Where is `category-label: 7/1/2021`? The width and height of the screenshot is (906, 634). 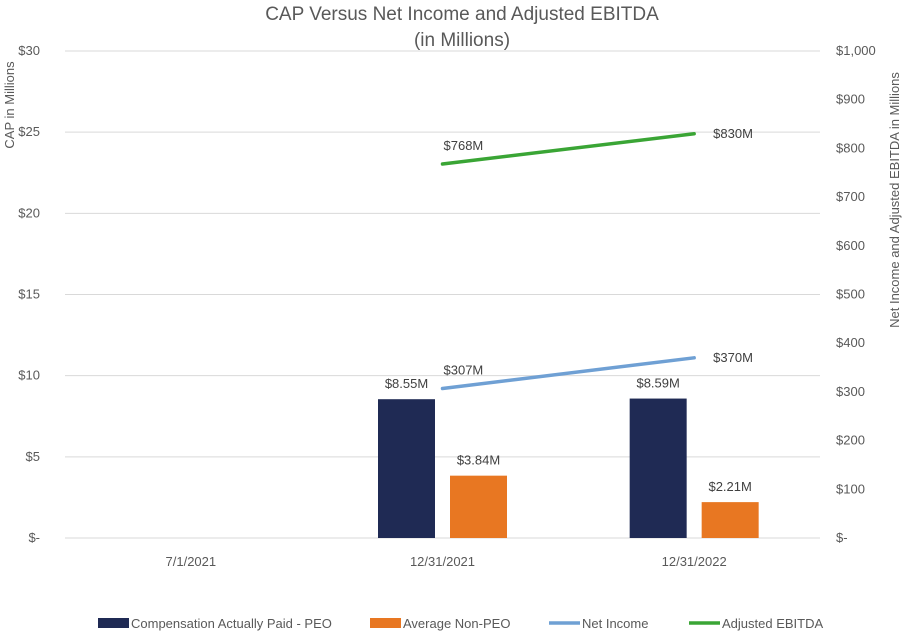 category-label: 7/1/2021 is located at coordinates (191, 561).